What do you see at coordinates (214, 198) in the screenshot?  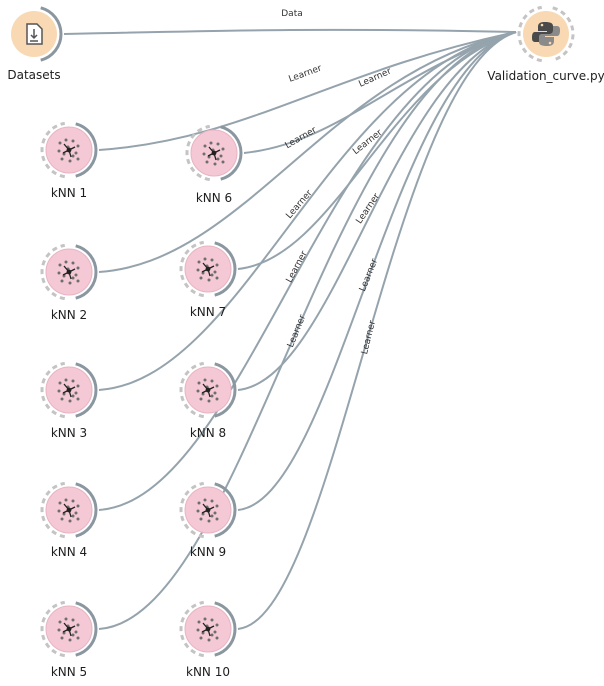 I see `node-label-knn6: kNN 6` at bounding box center [214, 198].